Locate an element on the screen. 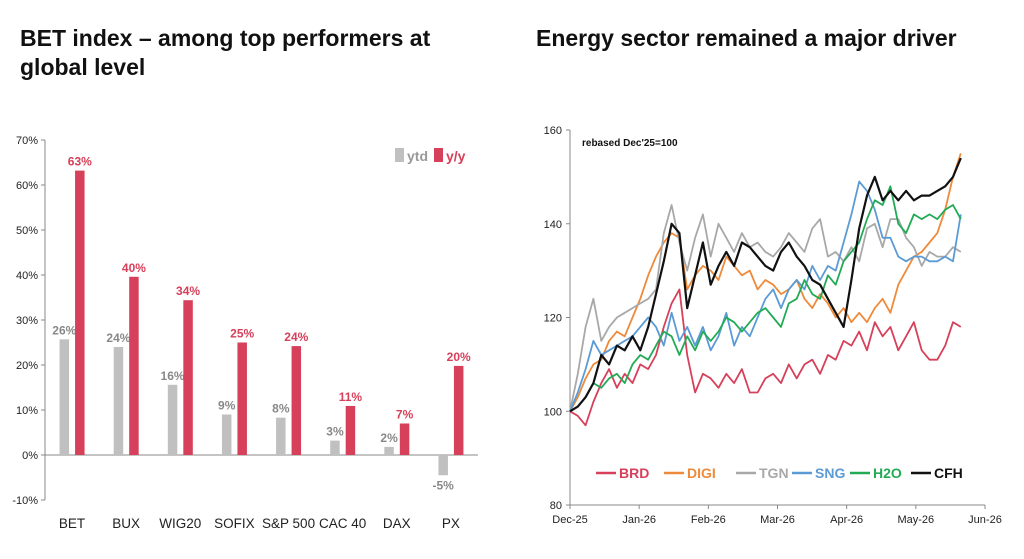  line-y-tick-label: 160 is located at coordinates (553, 131).